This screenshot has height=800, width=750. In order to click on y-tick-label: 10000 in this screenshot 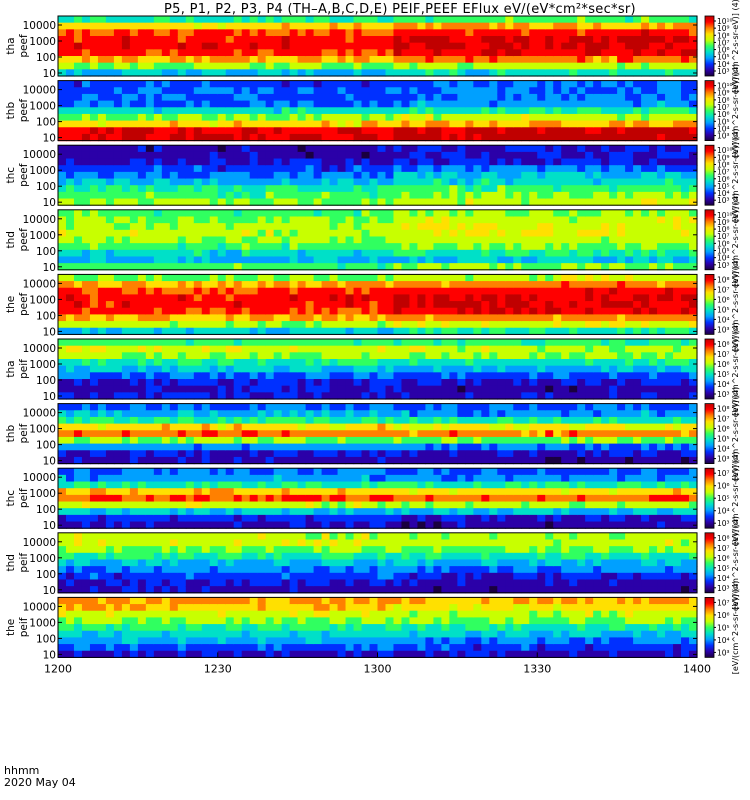, I will do `click(39, 155)`.